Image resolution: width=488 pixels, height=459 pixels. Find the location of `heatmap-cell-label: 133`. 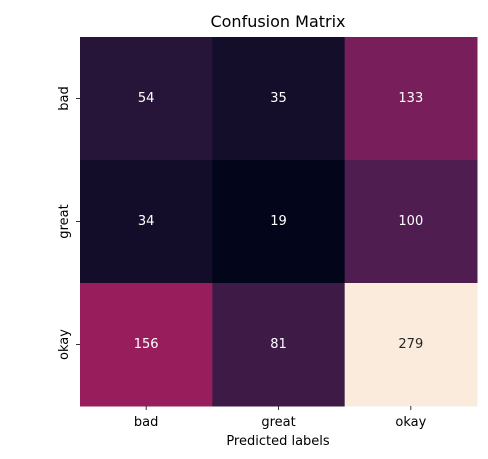

heatmap-cell-label: 133 is located at coordinates (410, 98).